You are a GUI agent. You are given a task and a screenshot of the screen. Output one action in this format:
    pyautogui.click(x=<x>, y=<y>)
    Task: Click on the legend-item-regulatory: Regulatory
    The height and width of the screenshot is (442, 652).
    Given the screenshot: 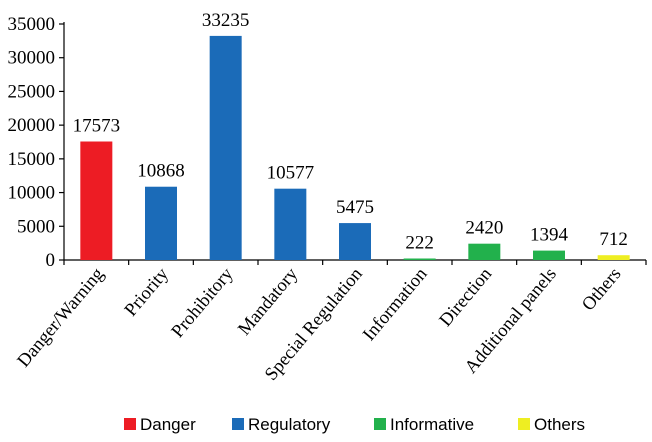 What is the action you would take?
    pyautogui.click(x=281, y=424)
    